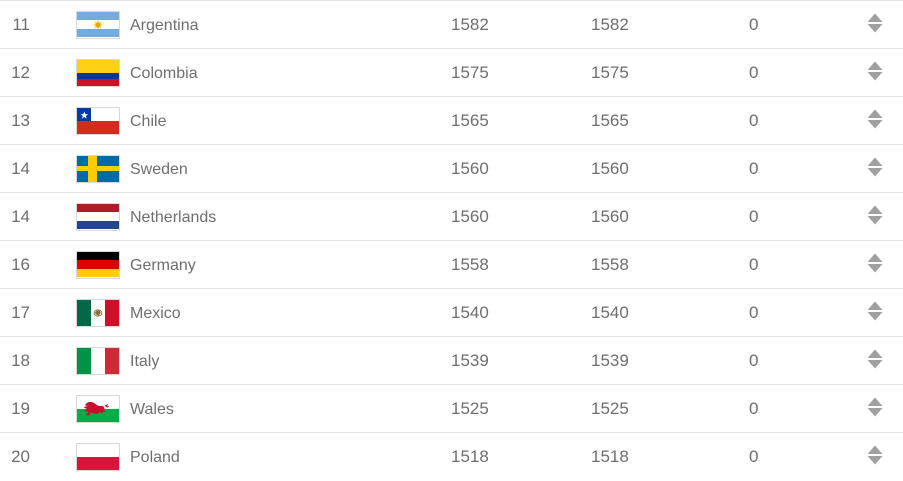  Describe the element at coordinates (163, 265) in the screenshot. I see `team-name: Germany` at that location.